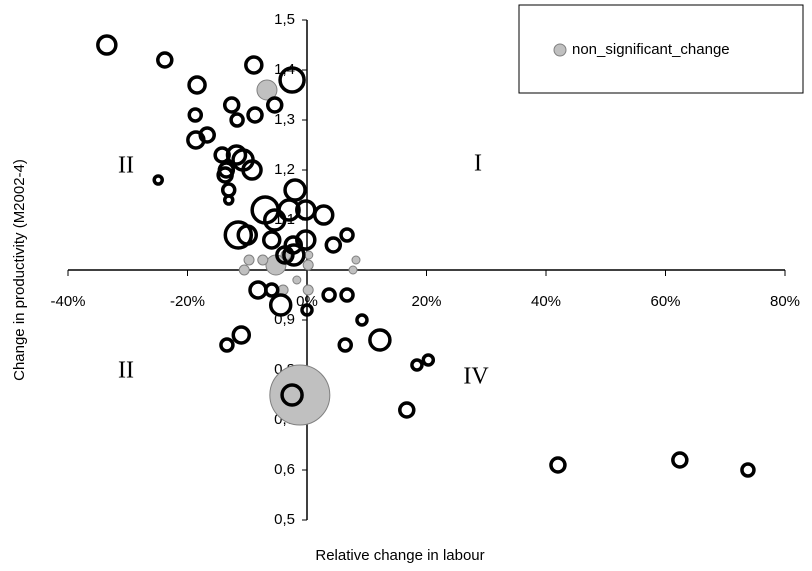  Describe the element at coordinates (187, 301) in the screenshot. I see `x-tick-label: -20%` at that location.